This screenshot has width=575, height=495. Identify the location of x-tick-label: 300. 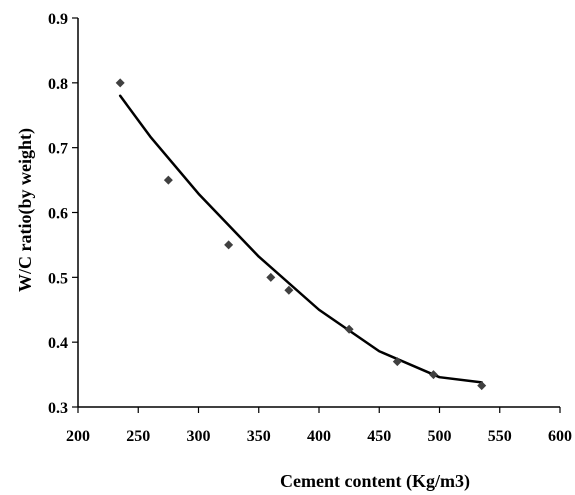
(199, 436).